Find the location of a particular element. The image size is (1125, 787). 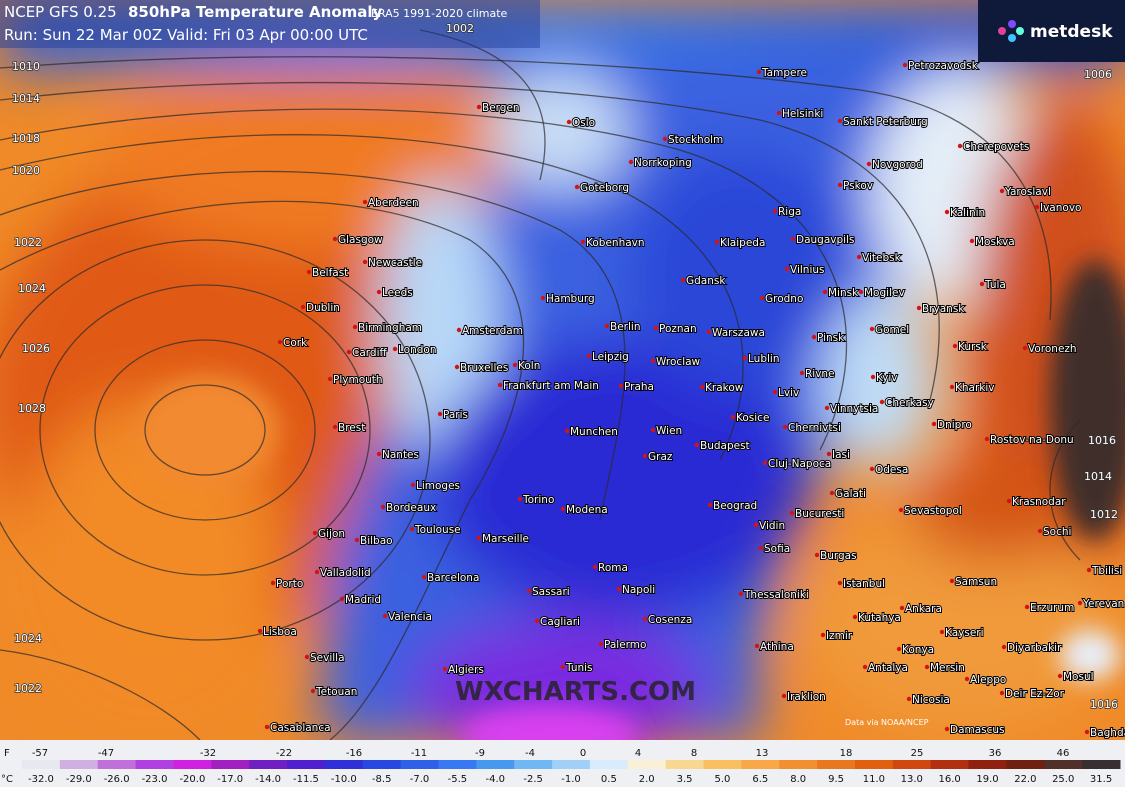

isobar-label: 1022 is located at coordinates (28, 688).